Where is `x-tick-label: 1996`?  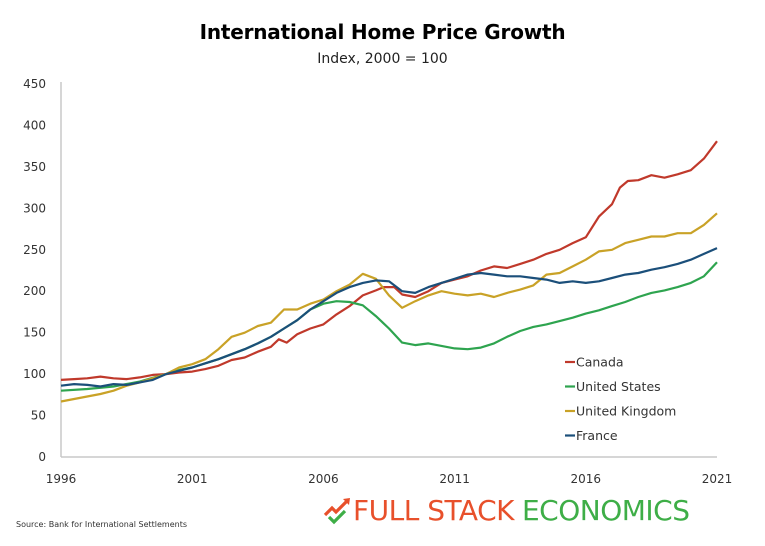 x-tick-label: 1996 is located at coordinates (61, 479).